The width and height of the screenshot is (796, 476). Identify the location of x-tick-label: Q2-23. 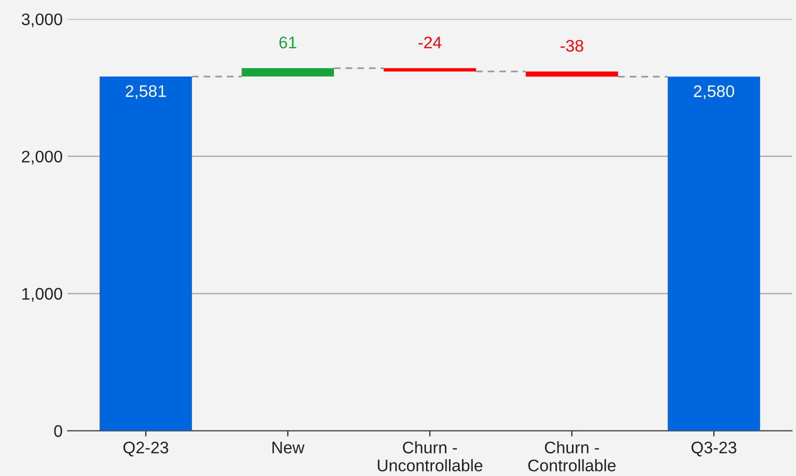
(145, 449).